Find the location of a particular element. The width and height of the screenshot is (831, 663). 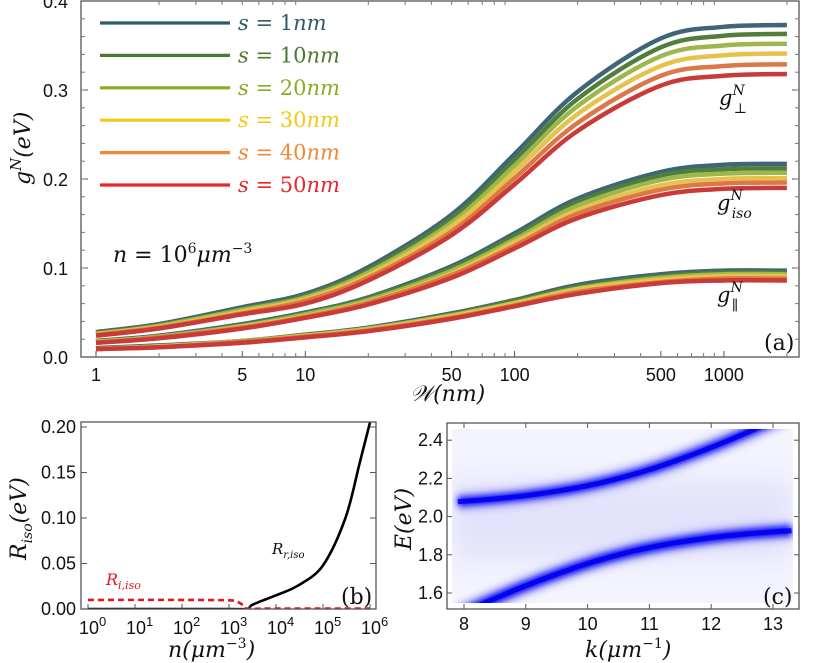

curve-label-iso: gN iso is located at coordinates (734, 205).